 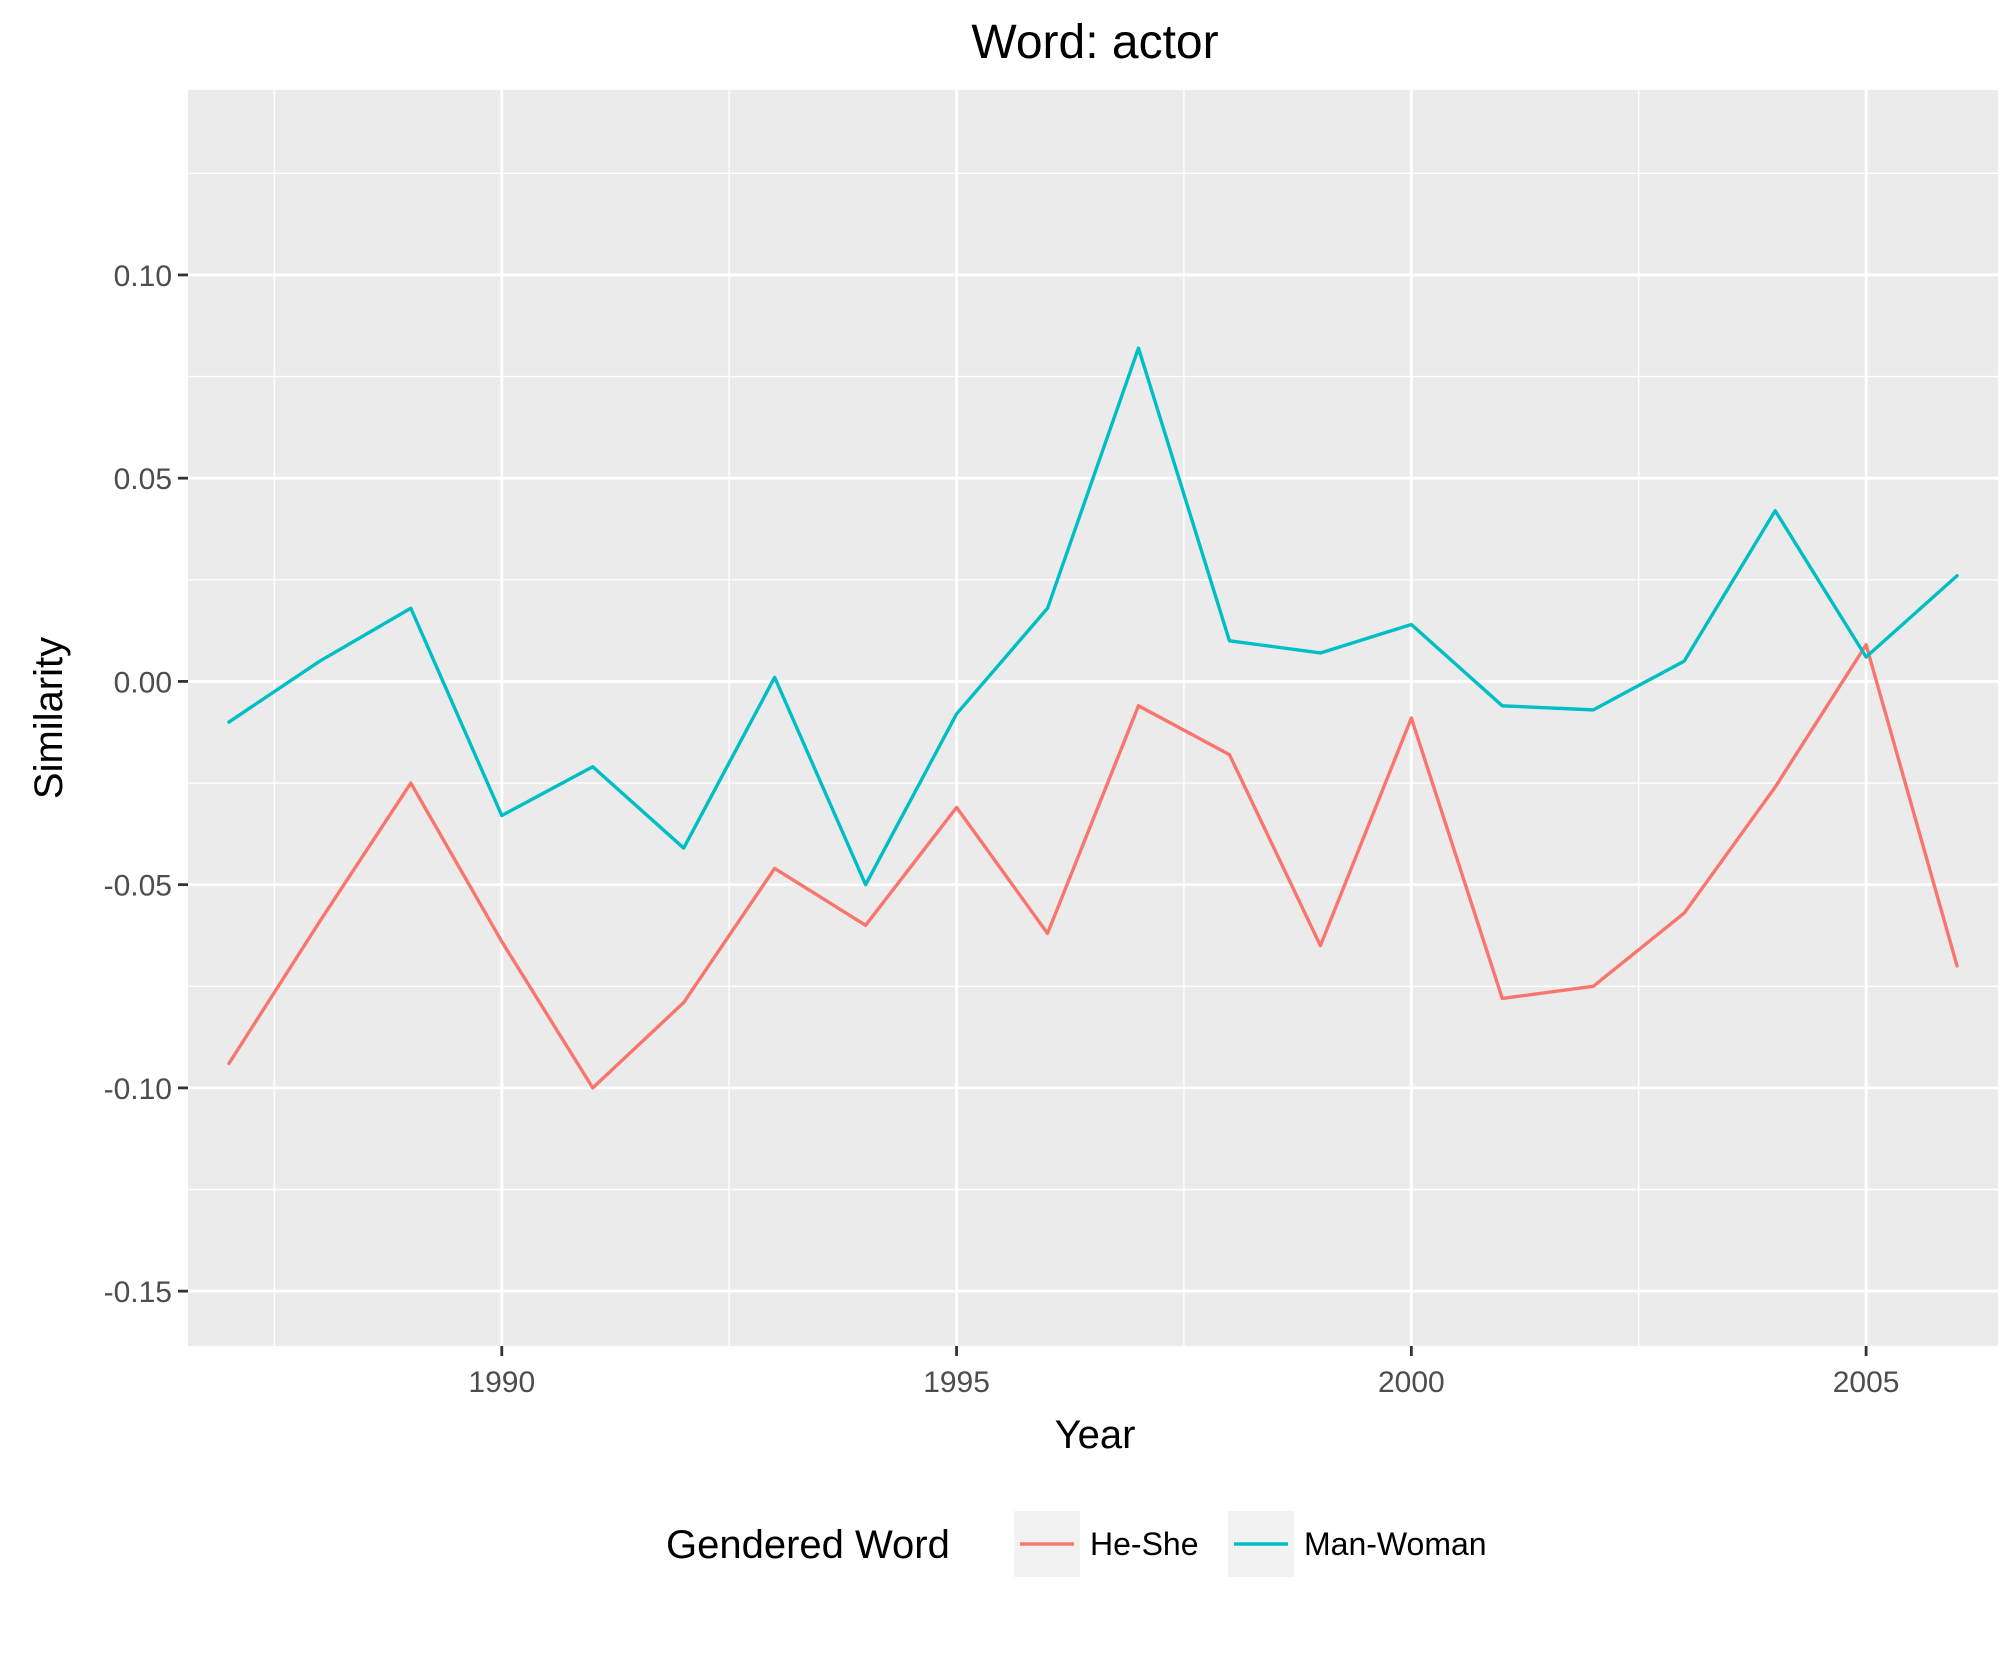 What do you see at coordinates (49, 718) in the screenshot?
I see `y-axis-label: Similarity` at bounding box center [49, 718].